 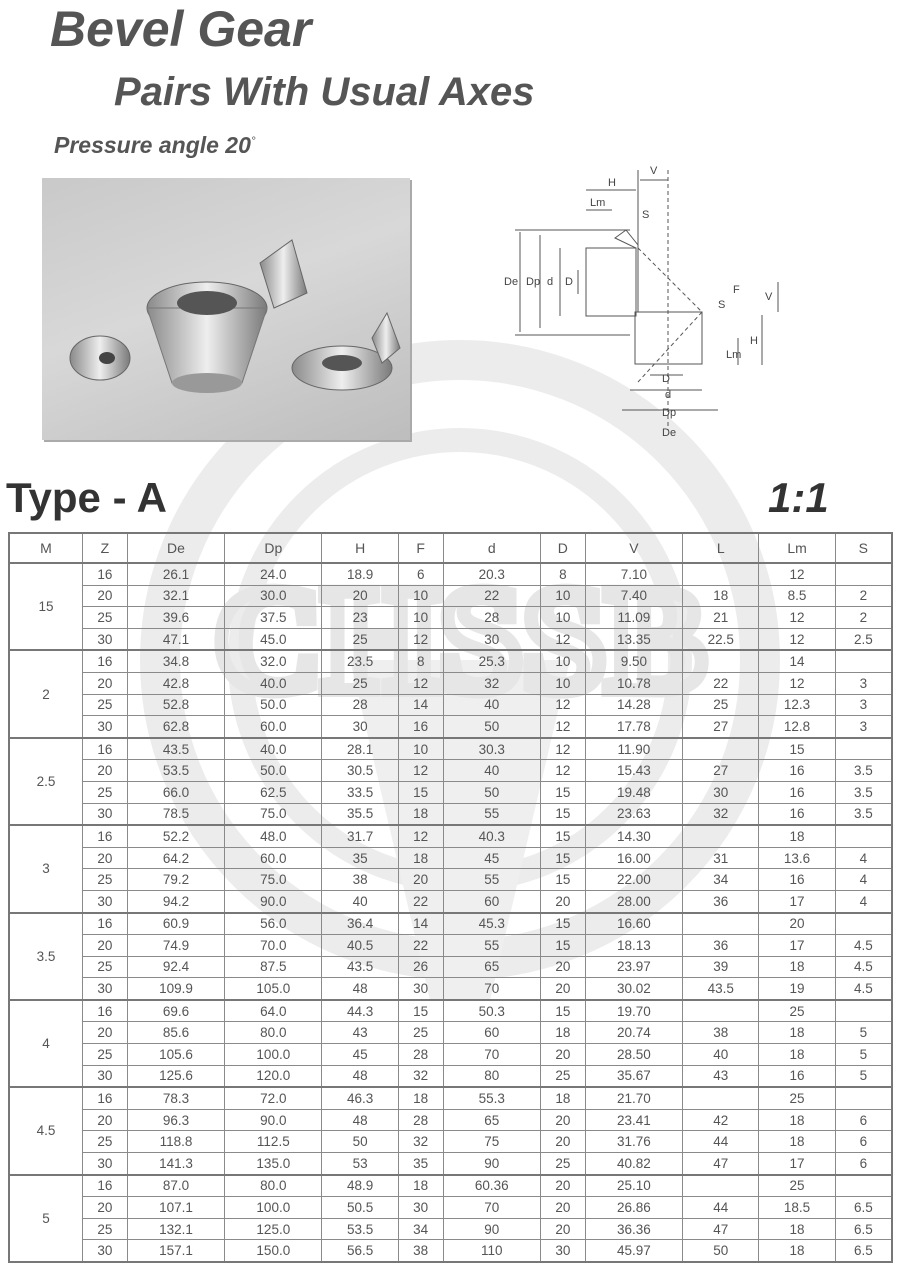 I want to click on table-row: 20 96.3 90.0 48 28 65 20 23.41 42 18 6, so click(x=451, y=1120).